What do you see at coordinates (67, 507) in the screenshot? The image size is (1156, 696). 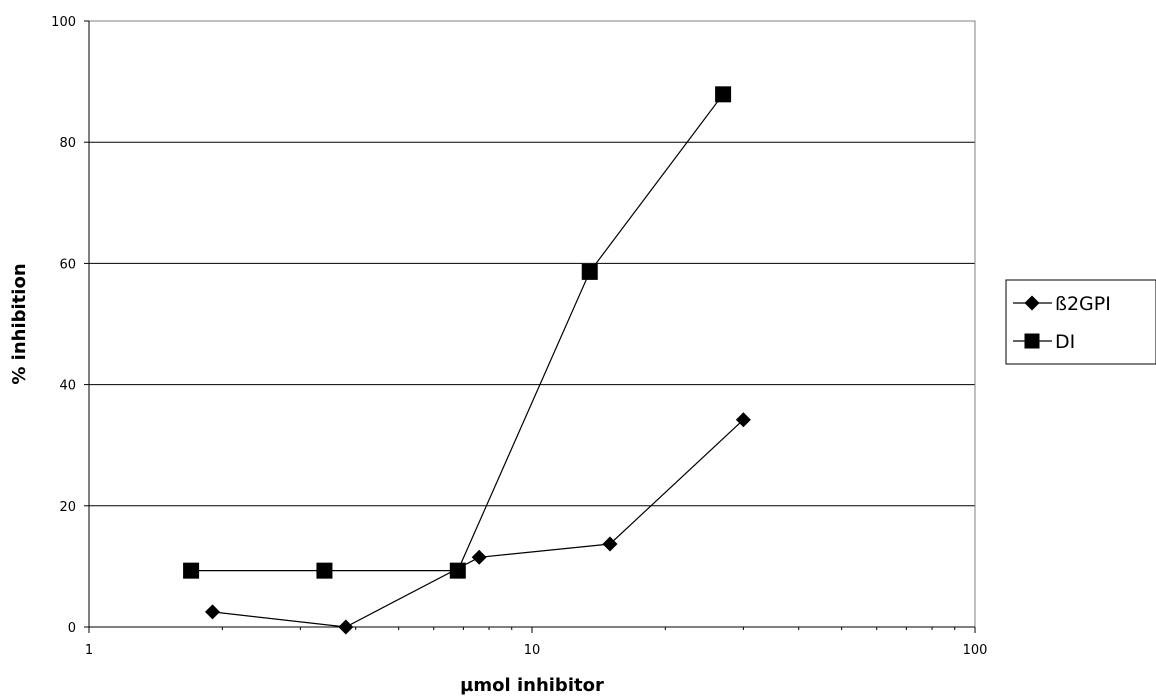 I see `y-tick-label: 20` at bounding box center [67, 507].